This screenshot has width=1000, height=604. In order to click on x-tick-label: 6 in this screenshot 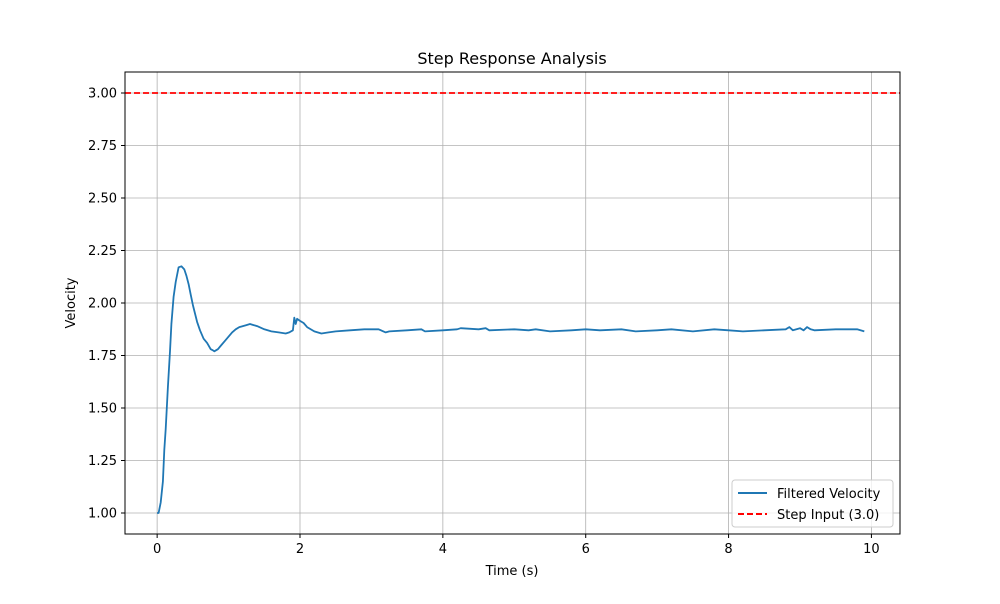, I will do `click(586, 549)`.